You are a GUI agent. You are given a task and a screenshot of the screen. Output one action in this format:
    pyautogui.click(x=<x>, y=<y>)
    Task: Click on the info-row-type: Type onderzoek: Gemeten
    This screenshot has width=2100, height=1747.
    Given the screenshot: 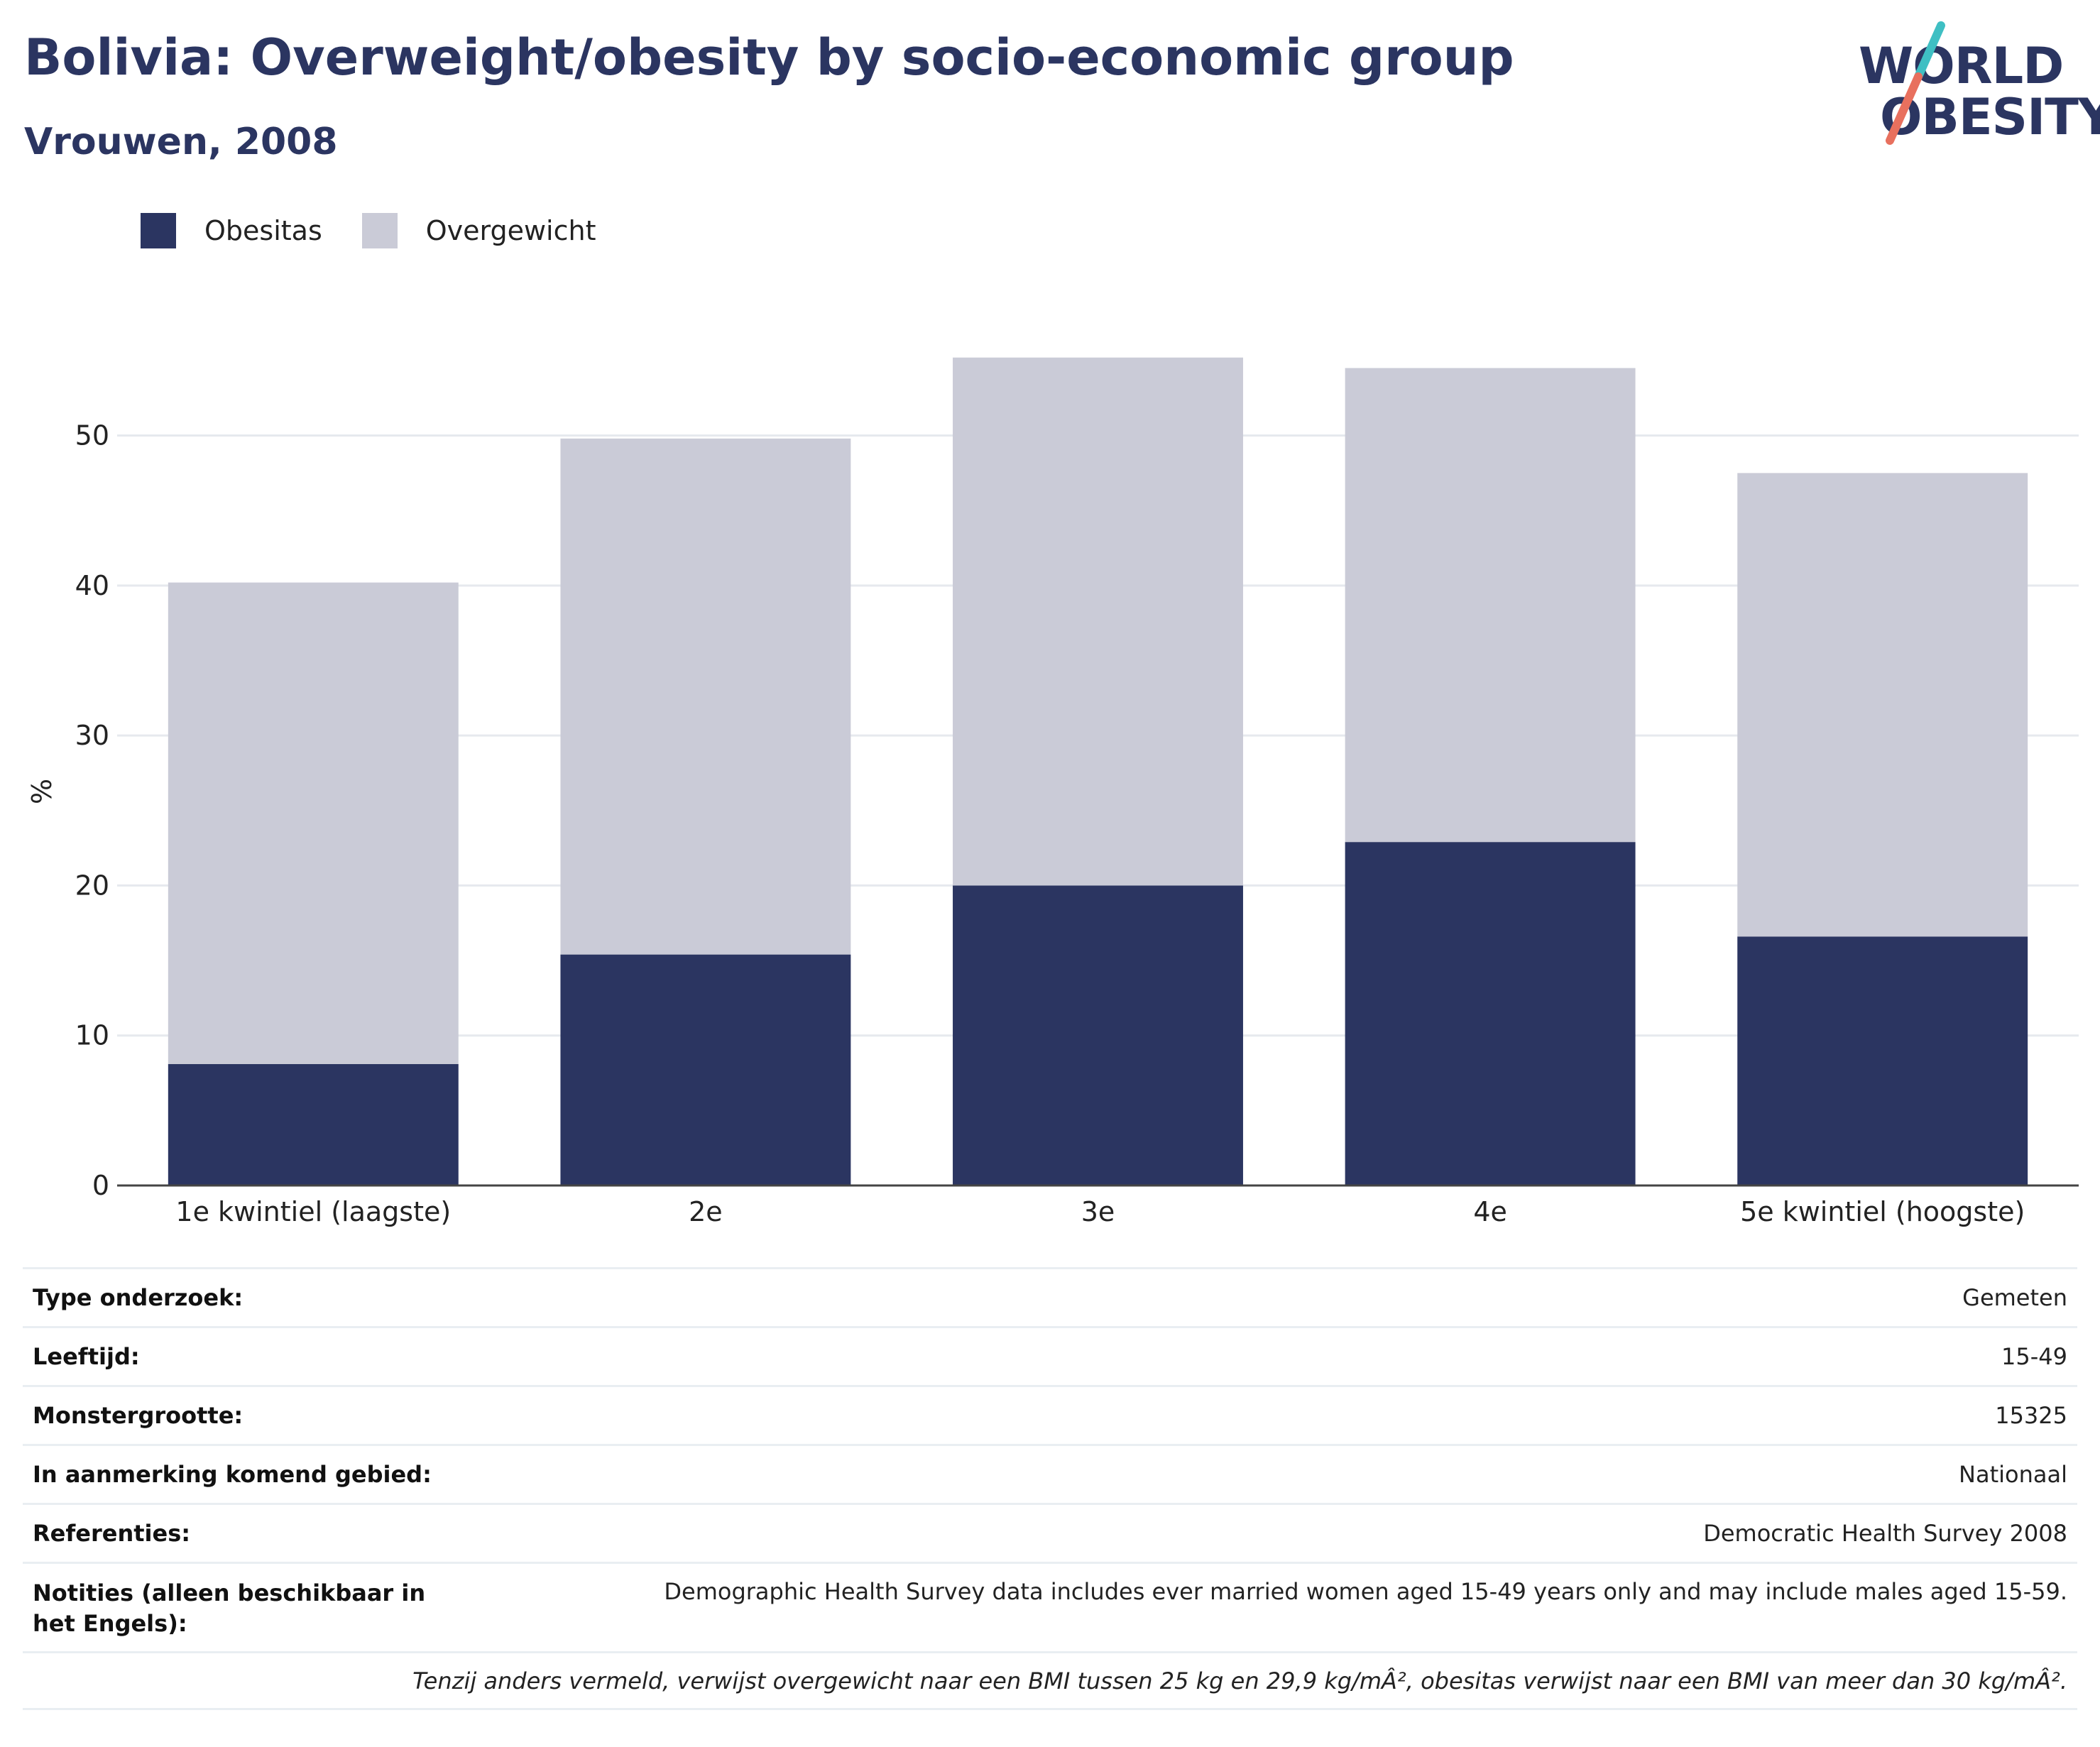 What is the action you would take?
    pyautogui.click(x=1050, y=1296)
    